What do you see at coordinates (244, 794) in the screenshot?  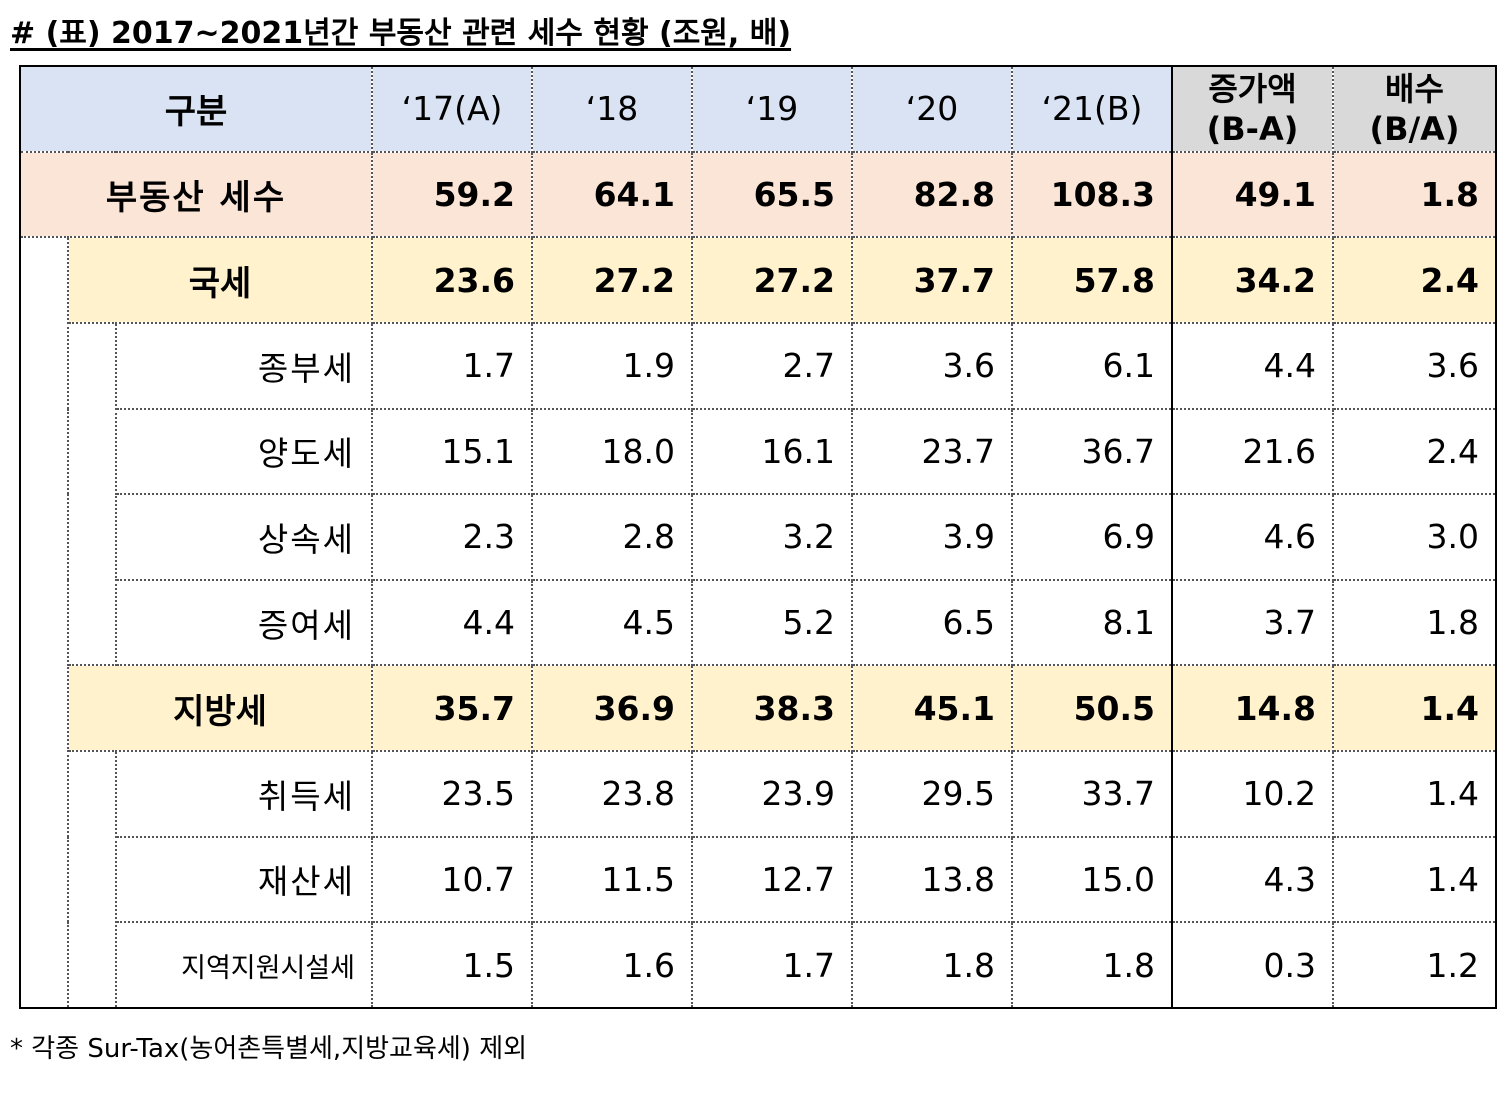 I see `row-label-item: 취득세` at bounding box center [244, 794].